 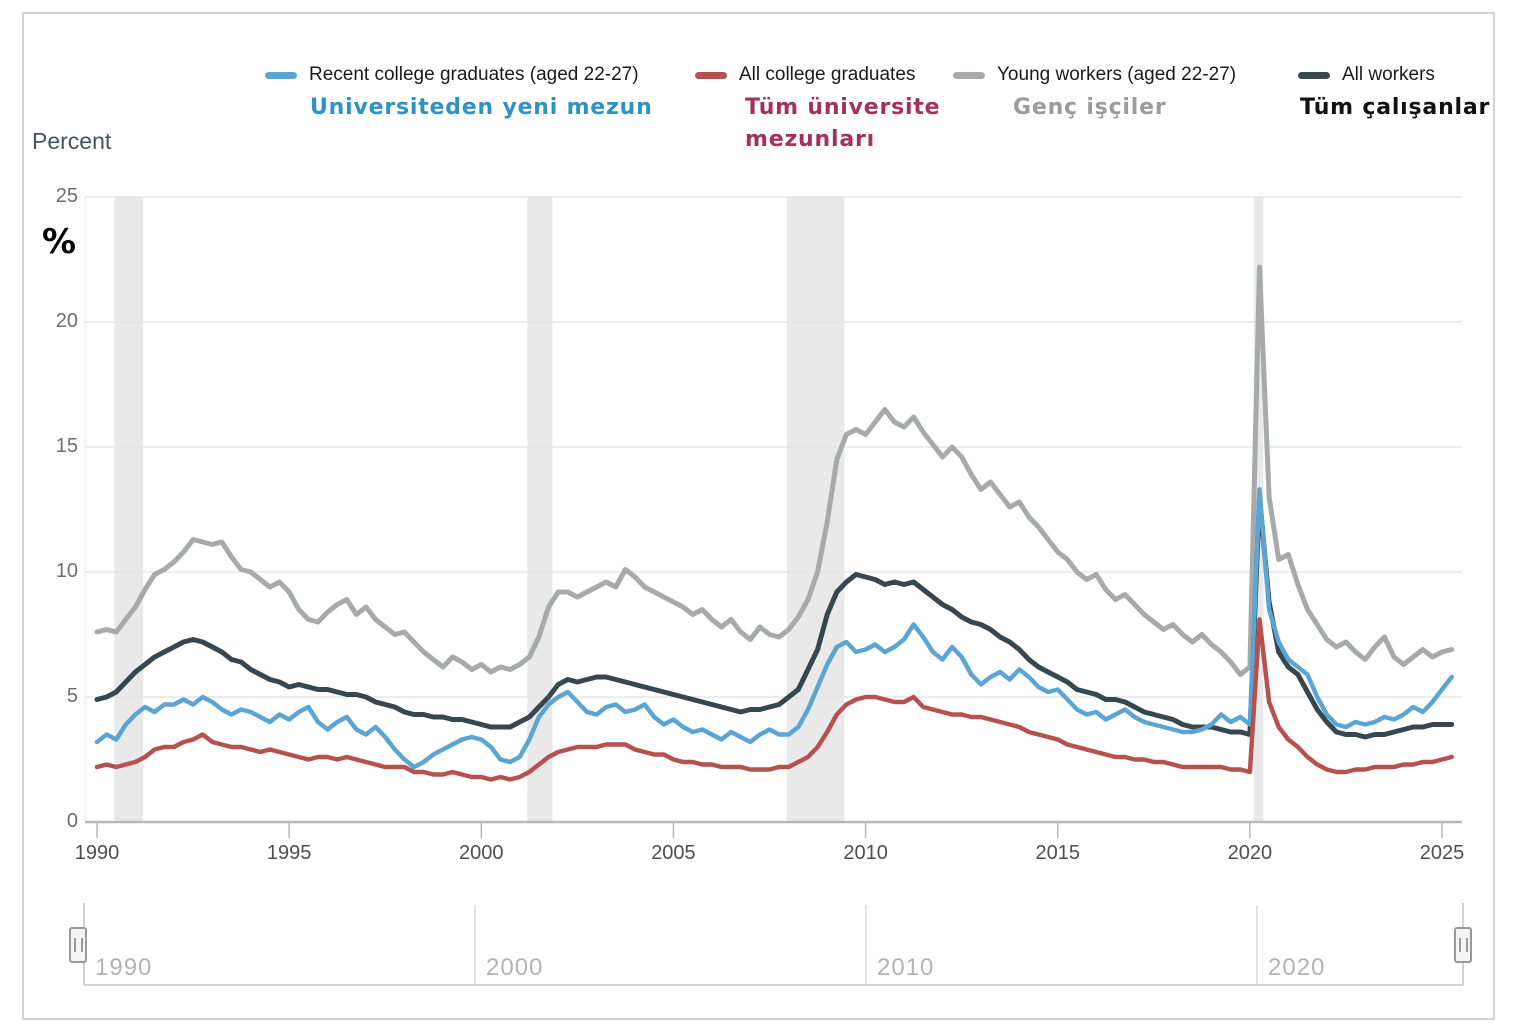 What do you see at coordinates (1090, 107) in the screenshot?
I see `annotation-young-workers: Genç işçiler` at bounding box center [1090, 107].